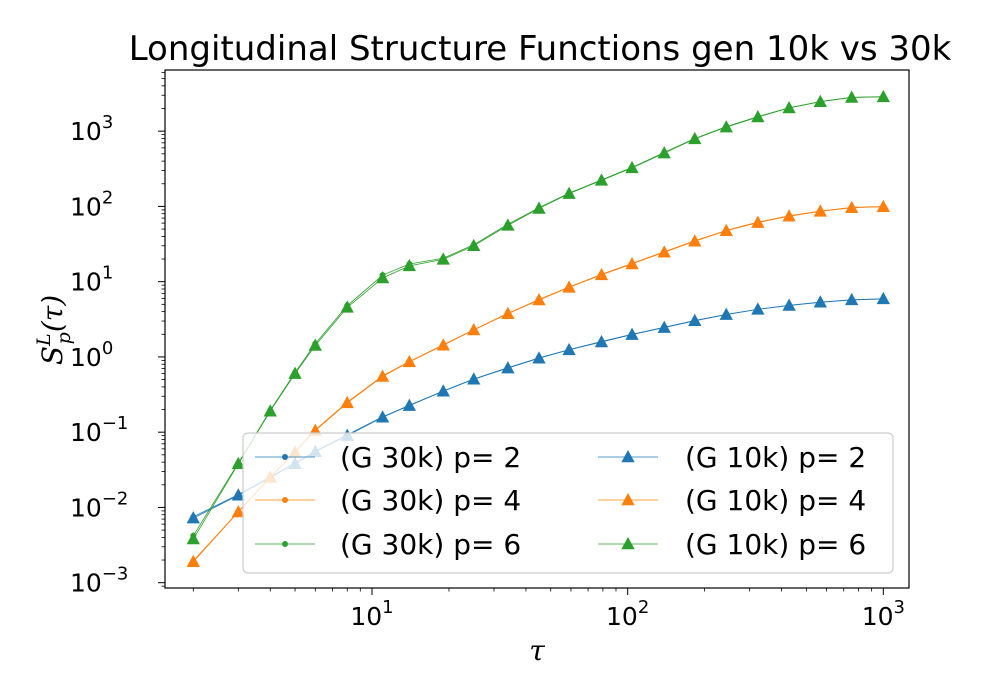  What do you see at coordinates (91, 355) in the screenshot?
I see `y-tick-label: 10⁰` at bounding box center [91, 355].